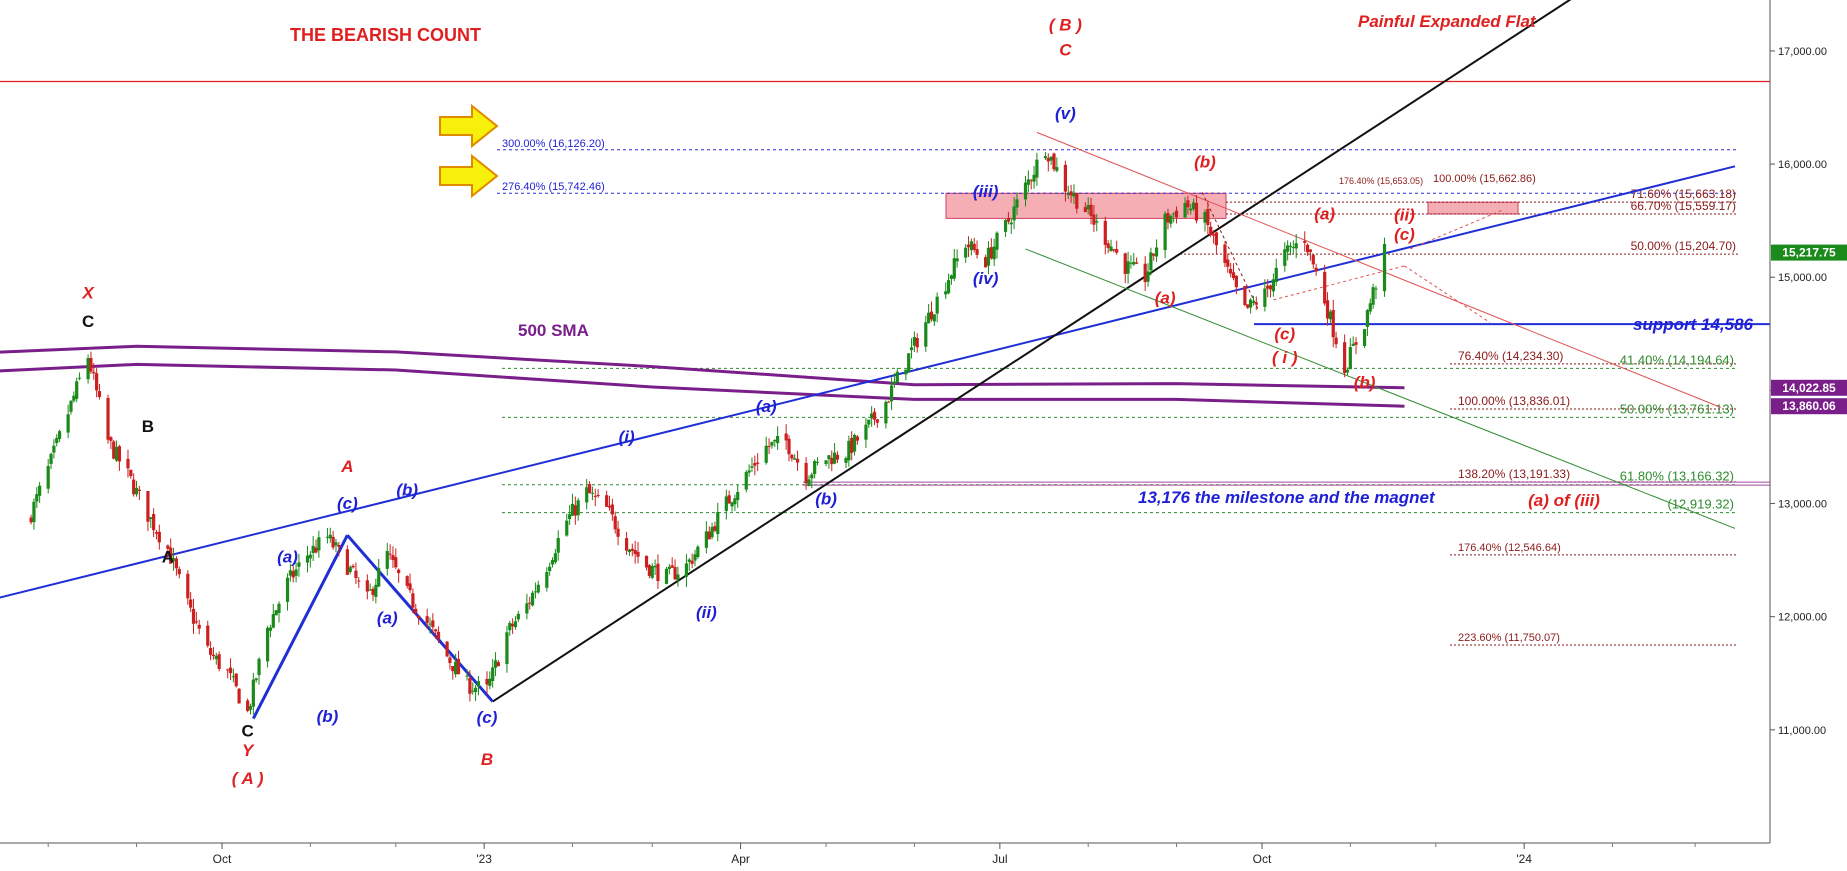 Image resolution: width=1847 pixels, height=871 pixels. What do you see at coordinates (986, 278) in the screenshot?
I see `wave-label: (iv)` at bounding box center [986, 278].